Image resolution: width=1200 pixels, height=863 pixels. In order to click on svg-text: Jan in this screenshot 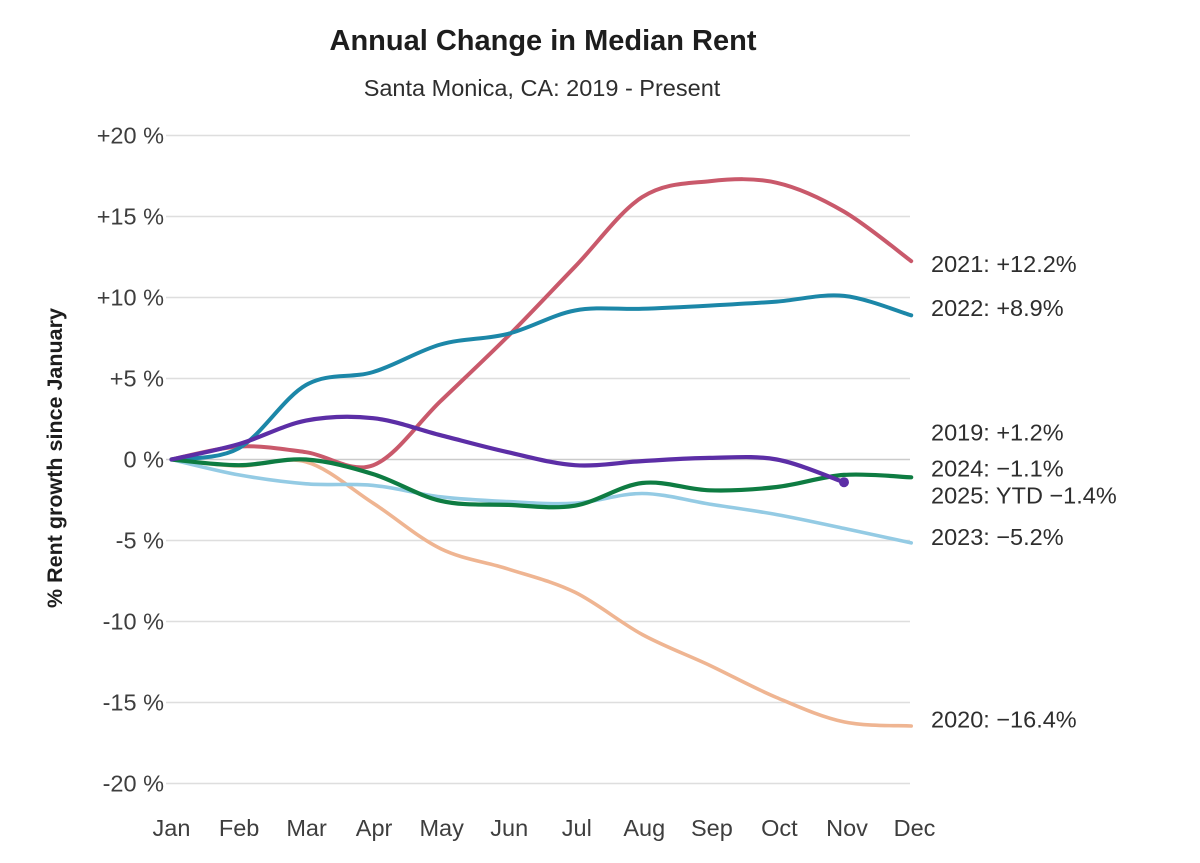, I will do `click(172, 828)`.